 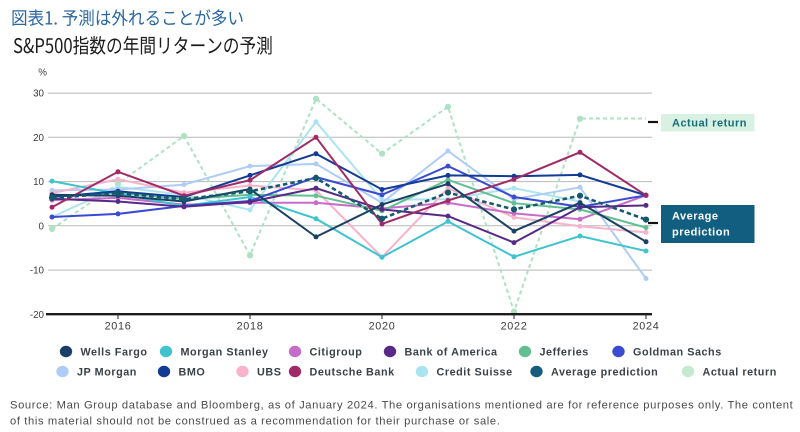 What do you see at coordinates (114, 352) in the screenshot?
I see `svg-text: Wells Fargo` at bounding box center [114, 352].